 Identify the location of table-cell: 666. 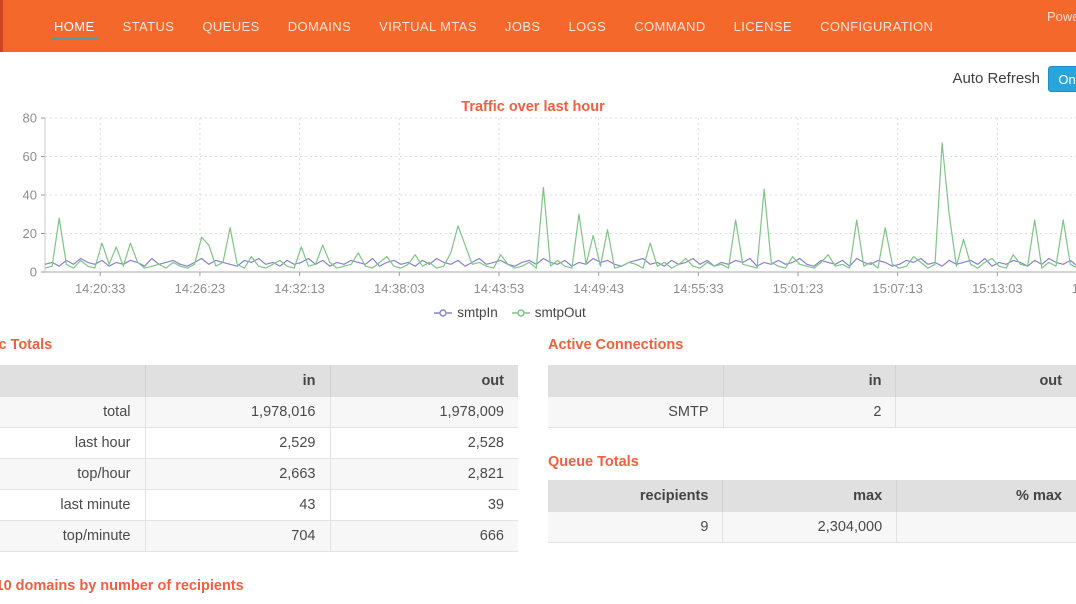
(423, 536).